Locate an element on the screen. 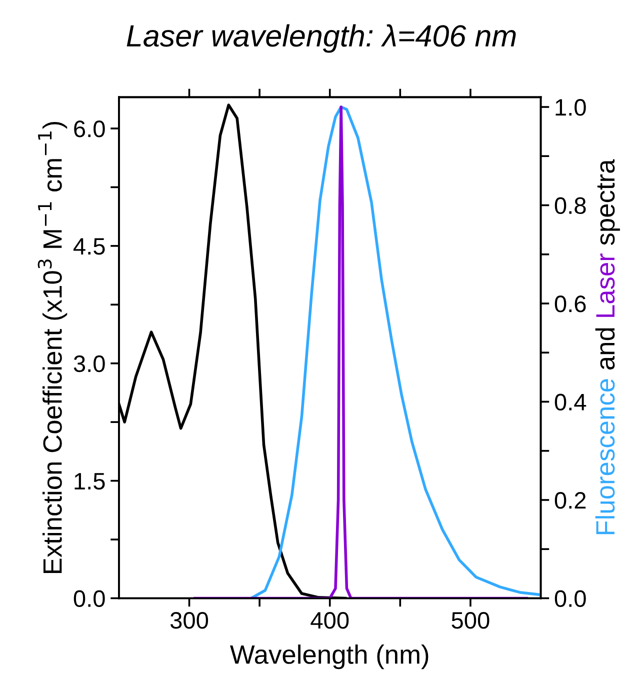  x-tick-label: 400 is located at coordinates (329, 620).